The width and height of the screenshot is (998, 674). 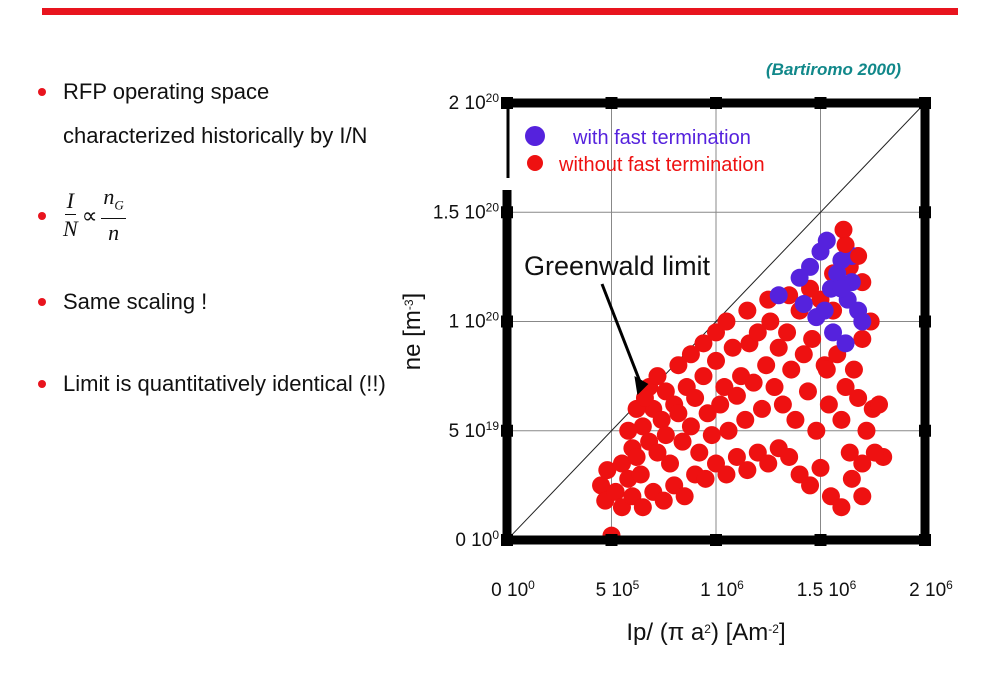 What do you see at coordinates (474, 102) in the screenshot?
I see `y-tick-label: 2 1020` at bounding box center [474, 102].